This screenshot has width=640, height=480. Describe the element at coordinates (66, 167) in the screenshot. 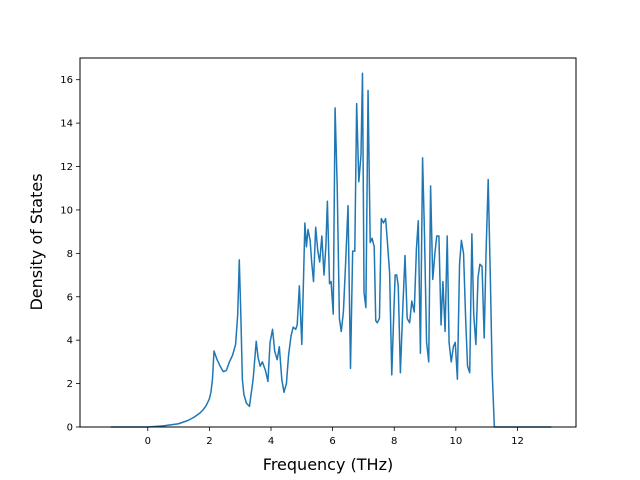

I see `y-tick-label: 12` at that location.